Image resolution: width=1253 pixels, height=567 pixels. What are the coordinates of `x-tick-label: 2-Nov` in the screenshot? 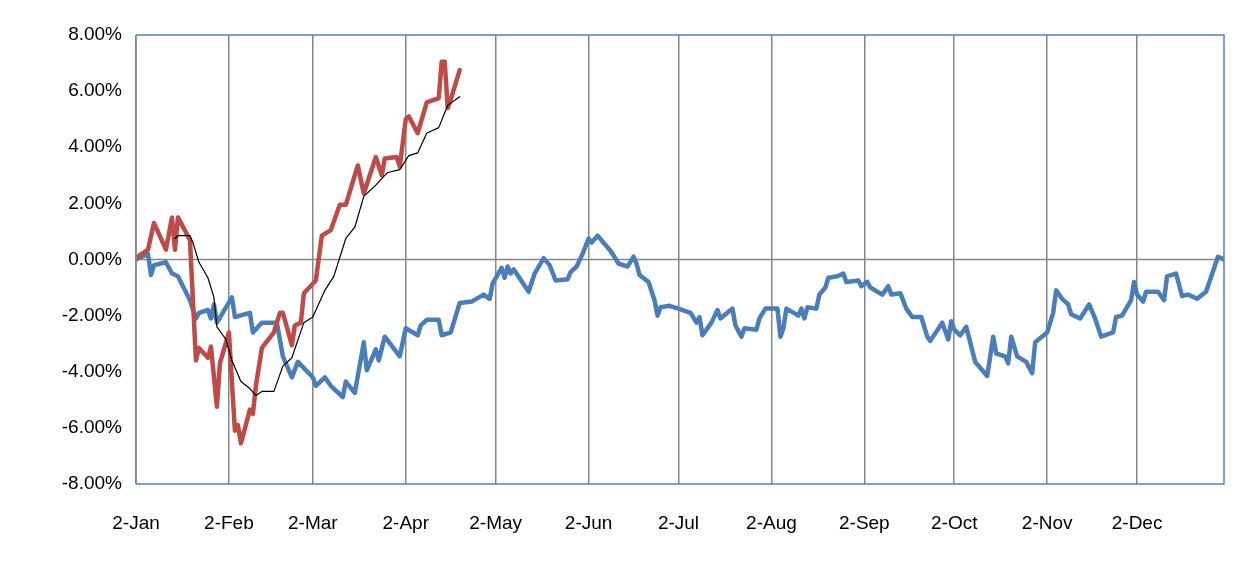 It's located at (1047, 522).